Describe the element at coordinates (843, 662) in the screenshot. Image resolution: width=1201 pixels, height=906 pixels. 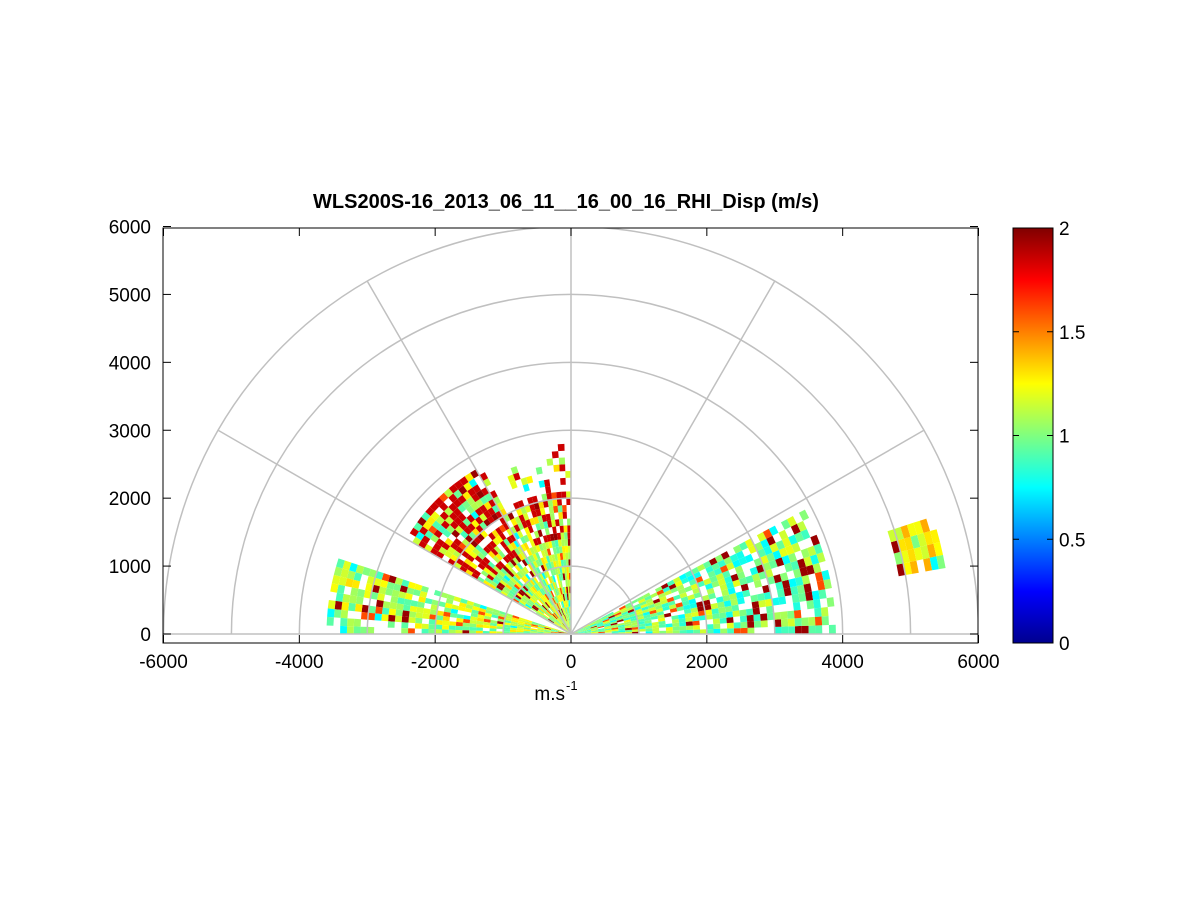
I see `x-tick-label: 4000` at that location.